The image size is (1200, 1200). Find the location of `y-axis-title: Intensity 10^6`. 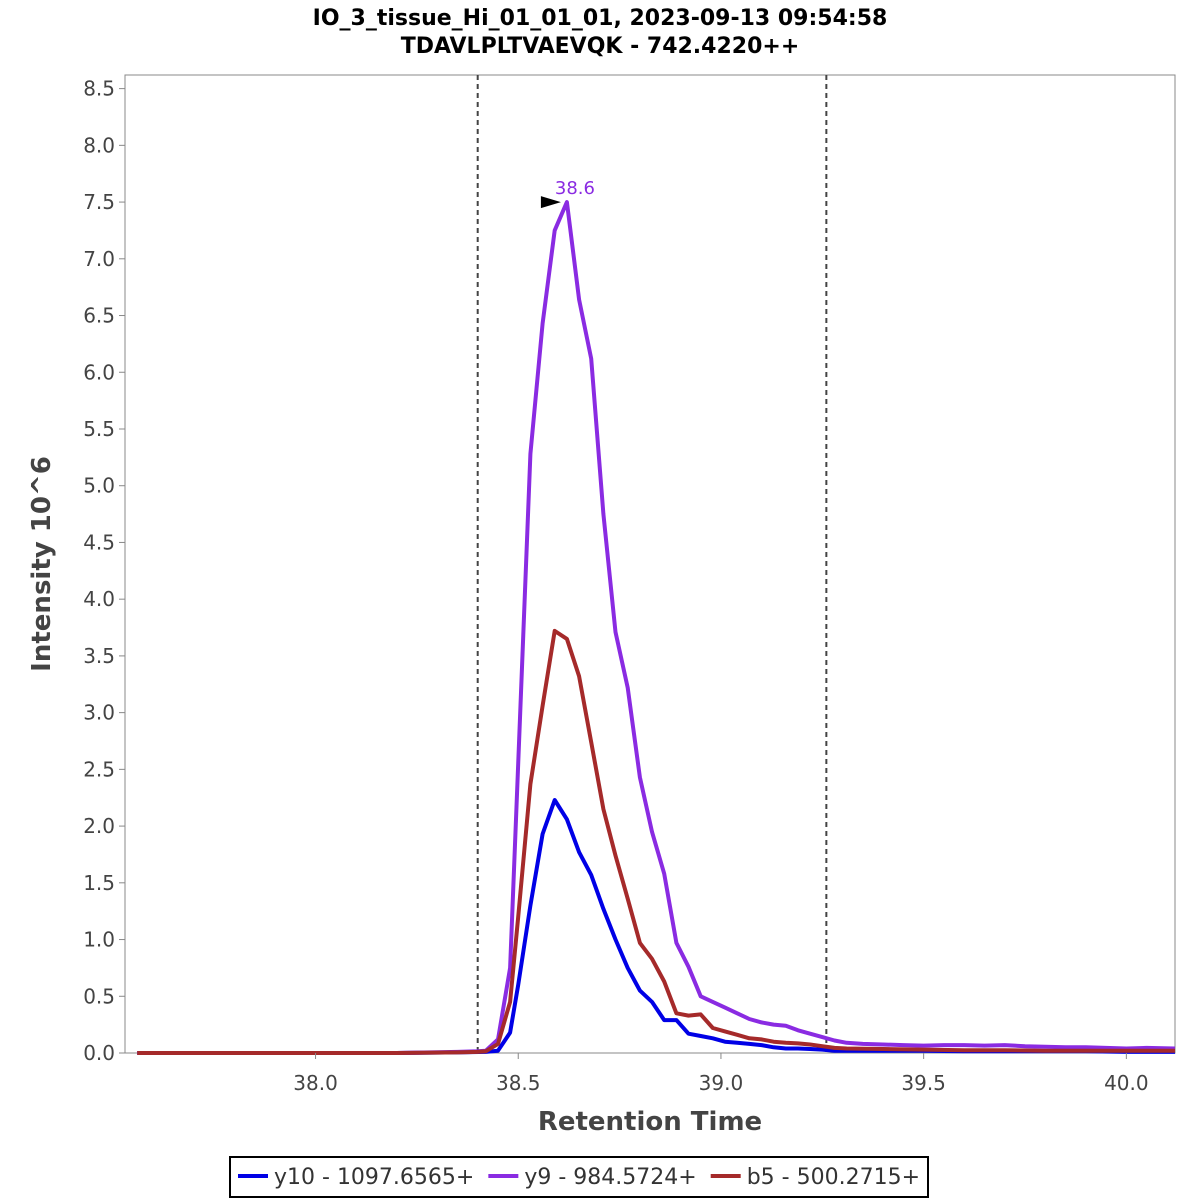

y-axis-title: Intensity 10^6 is located at coordinates (42, 564).